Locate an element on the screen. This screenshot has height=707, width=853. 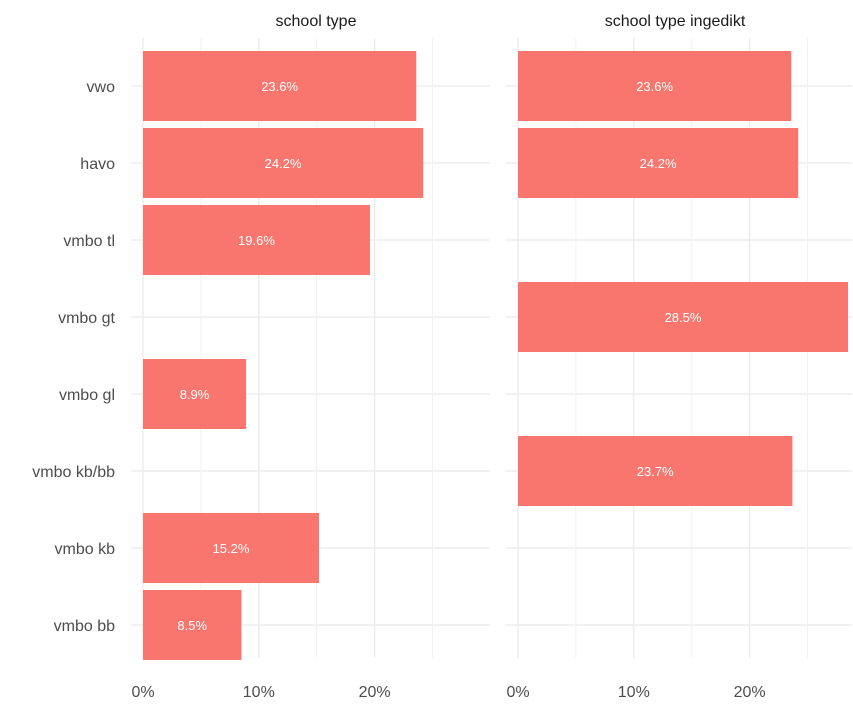
panel-title: school type ingedikt is located at coordinates (675, 21).